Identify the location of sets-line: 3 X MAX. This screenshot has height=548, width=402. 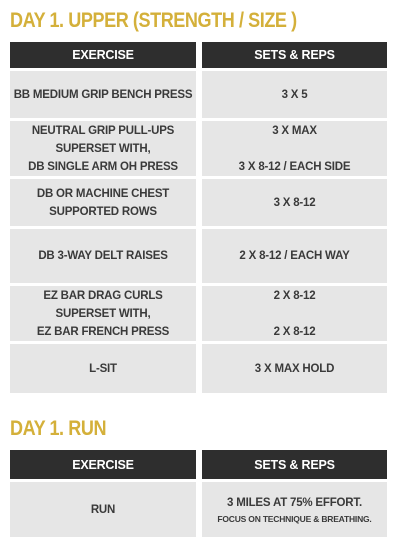
(294, 130).